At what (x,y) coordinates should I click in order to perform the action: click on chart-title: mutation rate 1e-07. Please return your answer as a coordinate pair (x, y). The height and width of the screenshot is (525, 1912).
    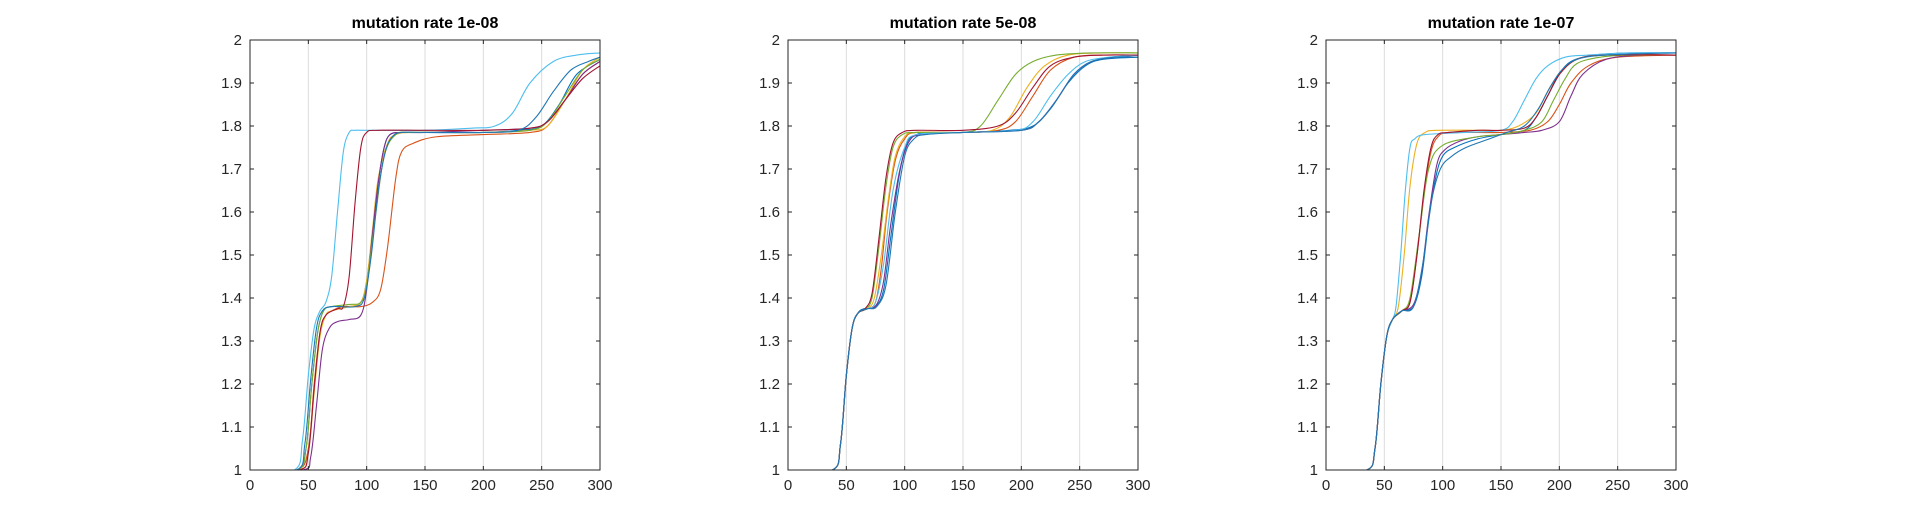
    Looking at the image, I should click on (1501, 23).